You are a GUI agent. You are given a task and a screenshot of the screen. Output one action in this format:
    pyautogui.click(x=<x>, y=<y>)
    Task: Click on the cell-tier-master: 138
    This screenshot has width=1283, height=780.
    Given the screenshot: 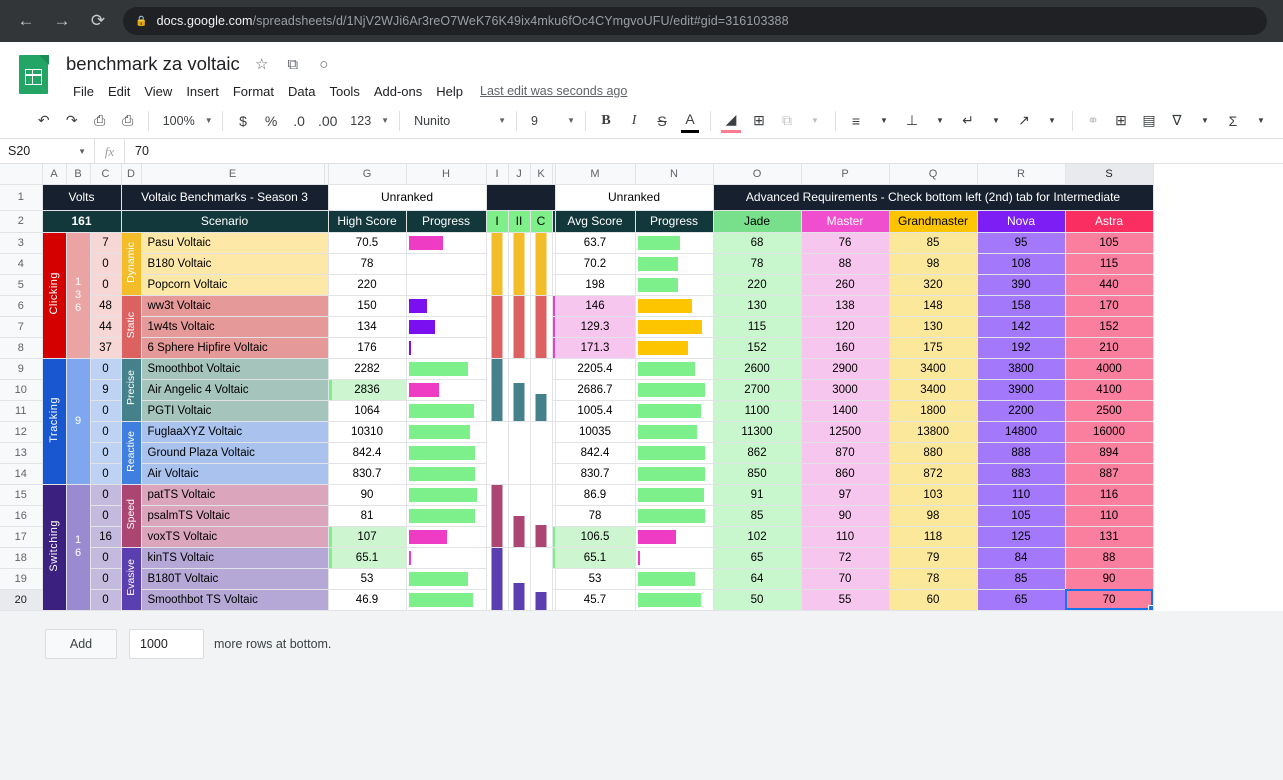 What is the action you would take?
    pyautogui.click(x=845, y=305)
    